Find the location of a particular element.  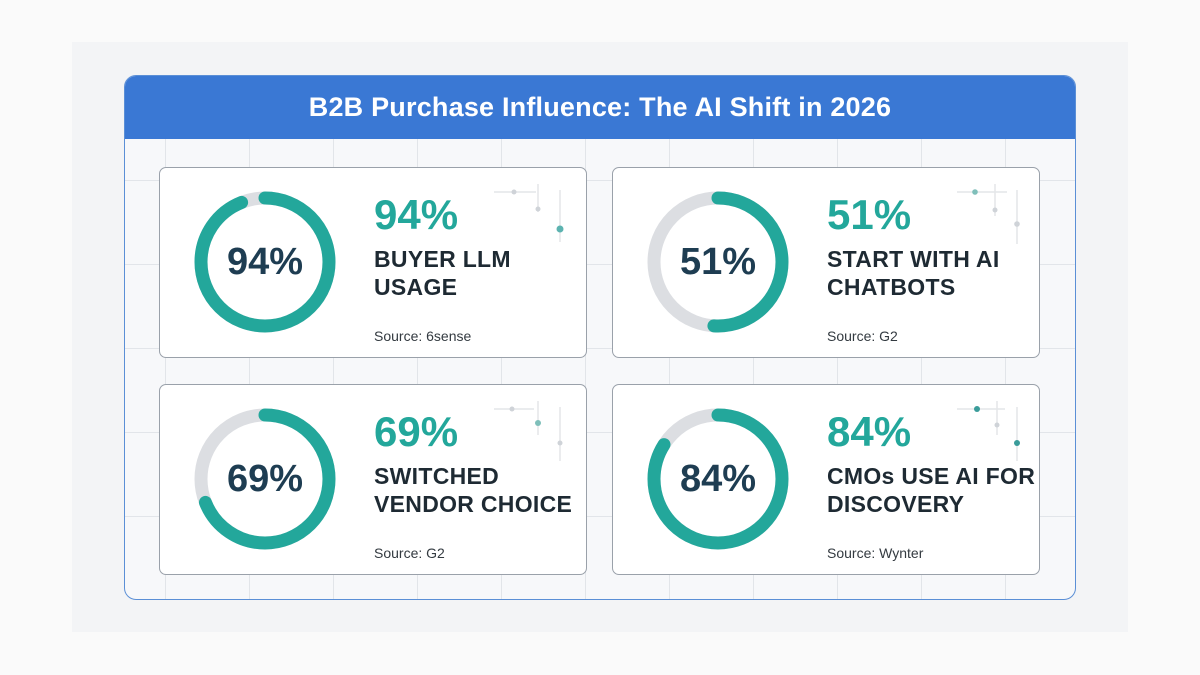

donut-chart: 94% is located at coordinates (265, 262).